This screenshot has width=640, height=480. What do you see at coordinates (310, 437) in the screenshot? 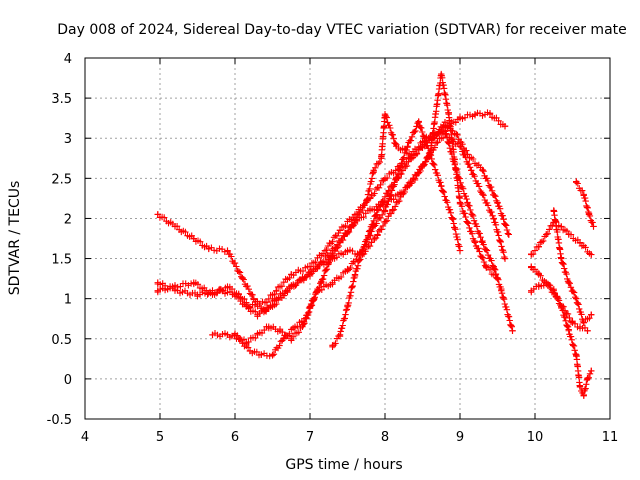
I see `x-tick-label: 7` at bounding box center [310, 437].